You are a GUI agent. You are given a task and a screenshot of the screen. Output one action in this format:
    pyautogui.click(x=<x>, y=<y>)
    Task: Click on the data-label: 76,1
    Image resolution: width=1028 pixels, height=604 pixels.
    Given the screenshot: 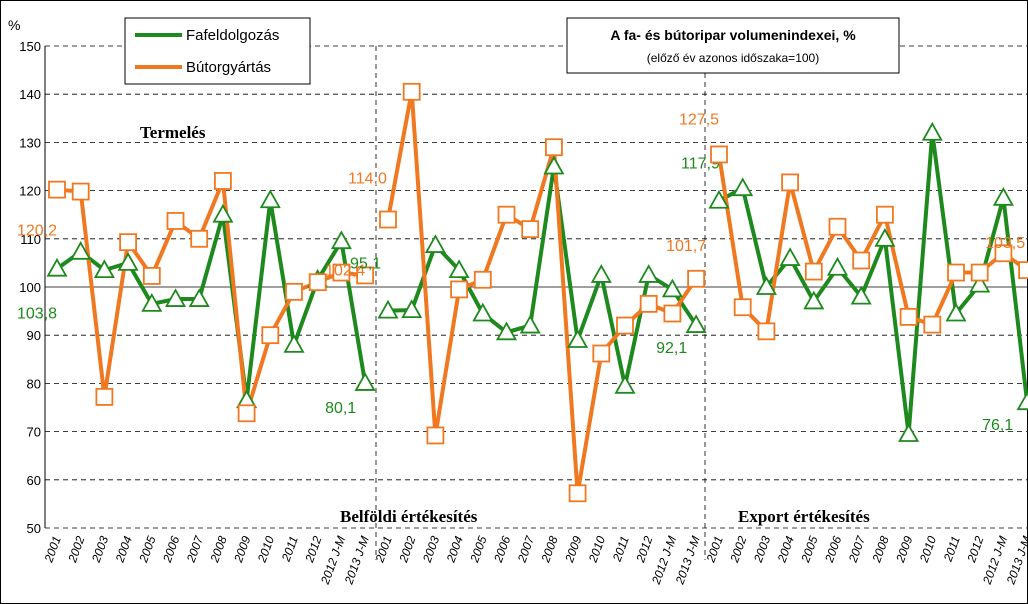 What is the action you would take?
    pyautogui.click(x=997, y=425)
    